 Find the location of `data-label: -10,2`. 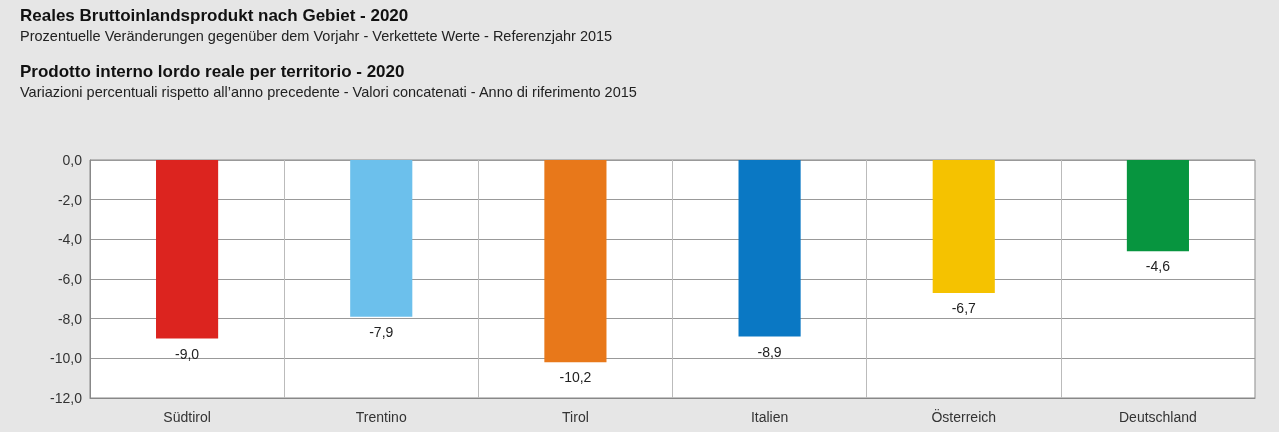

data-label: -10,2 is located at coordinates (575, 377).